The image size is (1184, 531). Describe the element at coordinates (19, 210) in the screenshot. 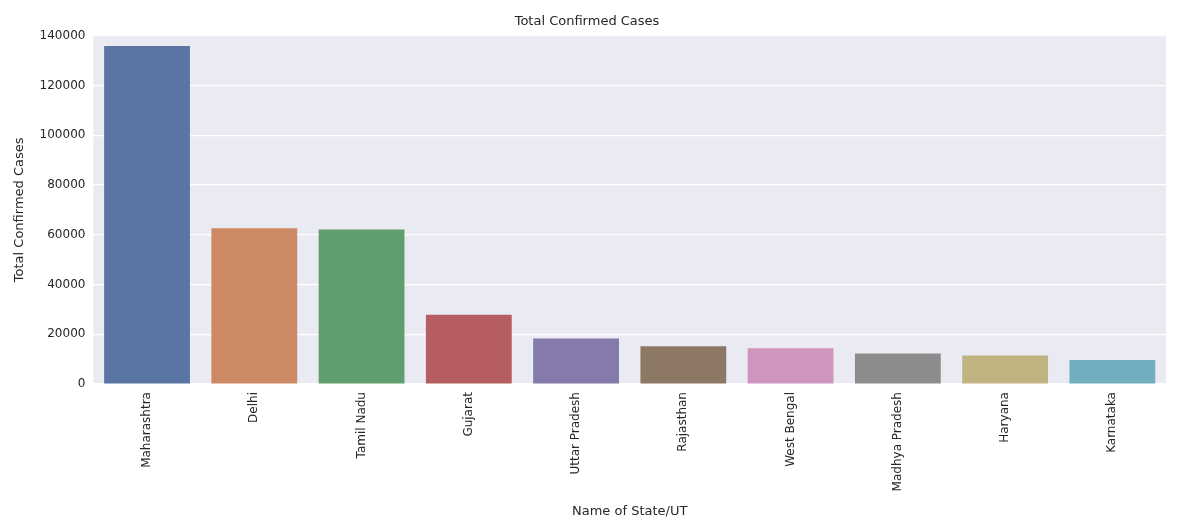

I see `y-axis-title: Total Confirmed Cases` at that location.